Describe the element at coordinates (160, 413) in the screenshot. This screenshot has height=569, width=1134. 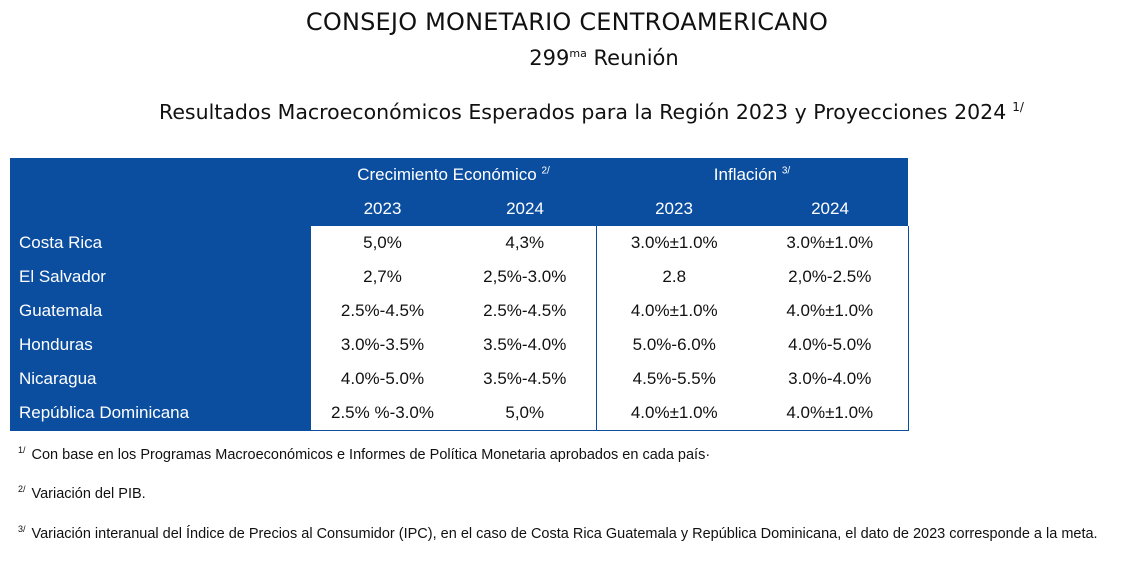
I see `country-cell: República Dominicana` at that location.